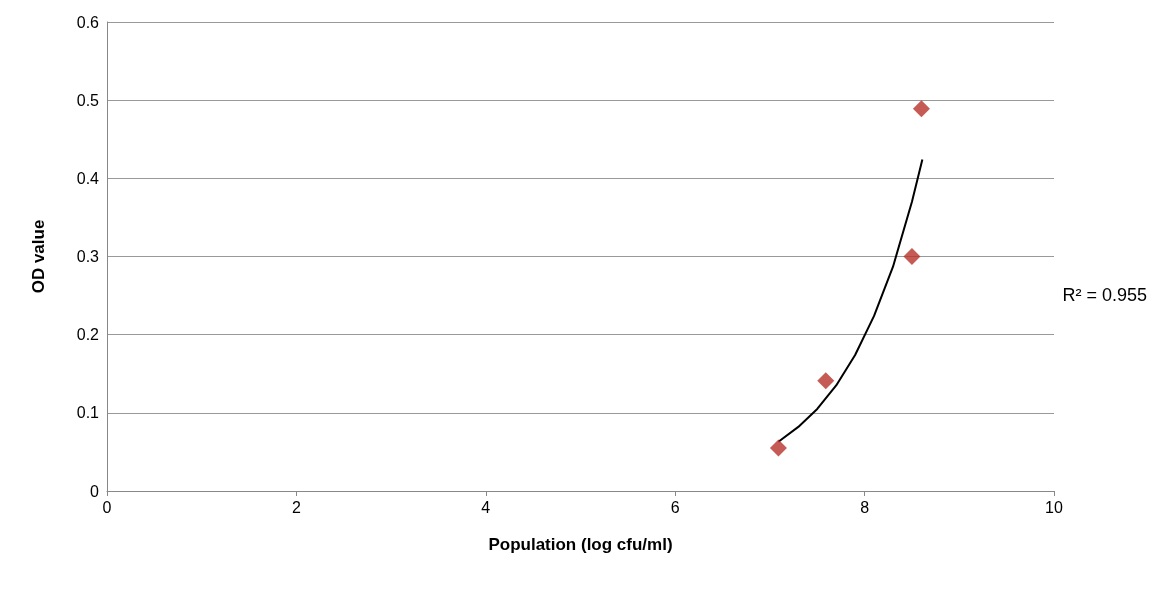  What do you see at coordinates (88, 335) in the screenshot?
I see `y-tick-label: 0.2` at bounding box center [88, 335].